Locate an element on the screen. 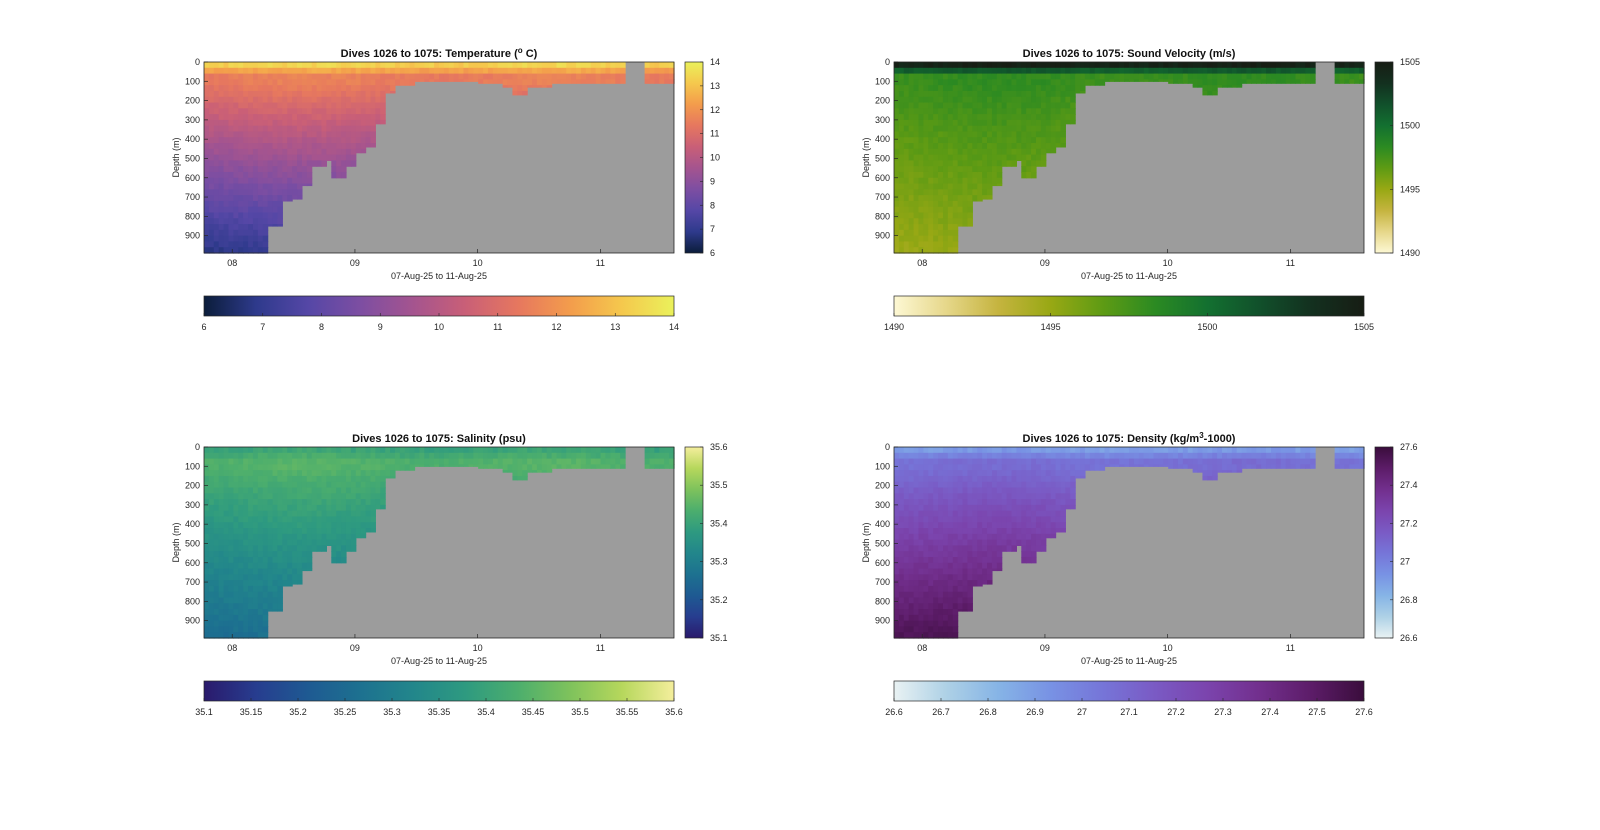  side-colorbar-tick-label: 1500 is located at coordinates (1410, 126).